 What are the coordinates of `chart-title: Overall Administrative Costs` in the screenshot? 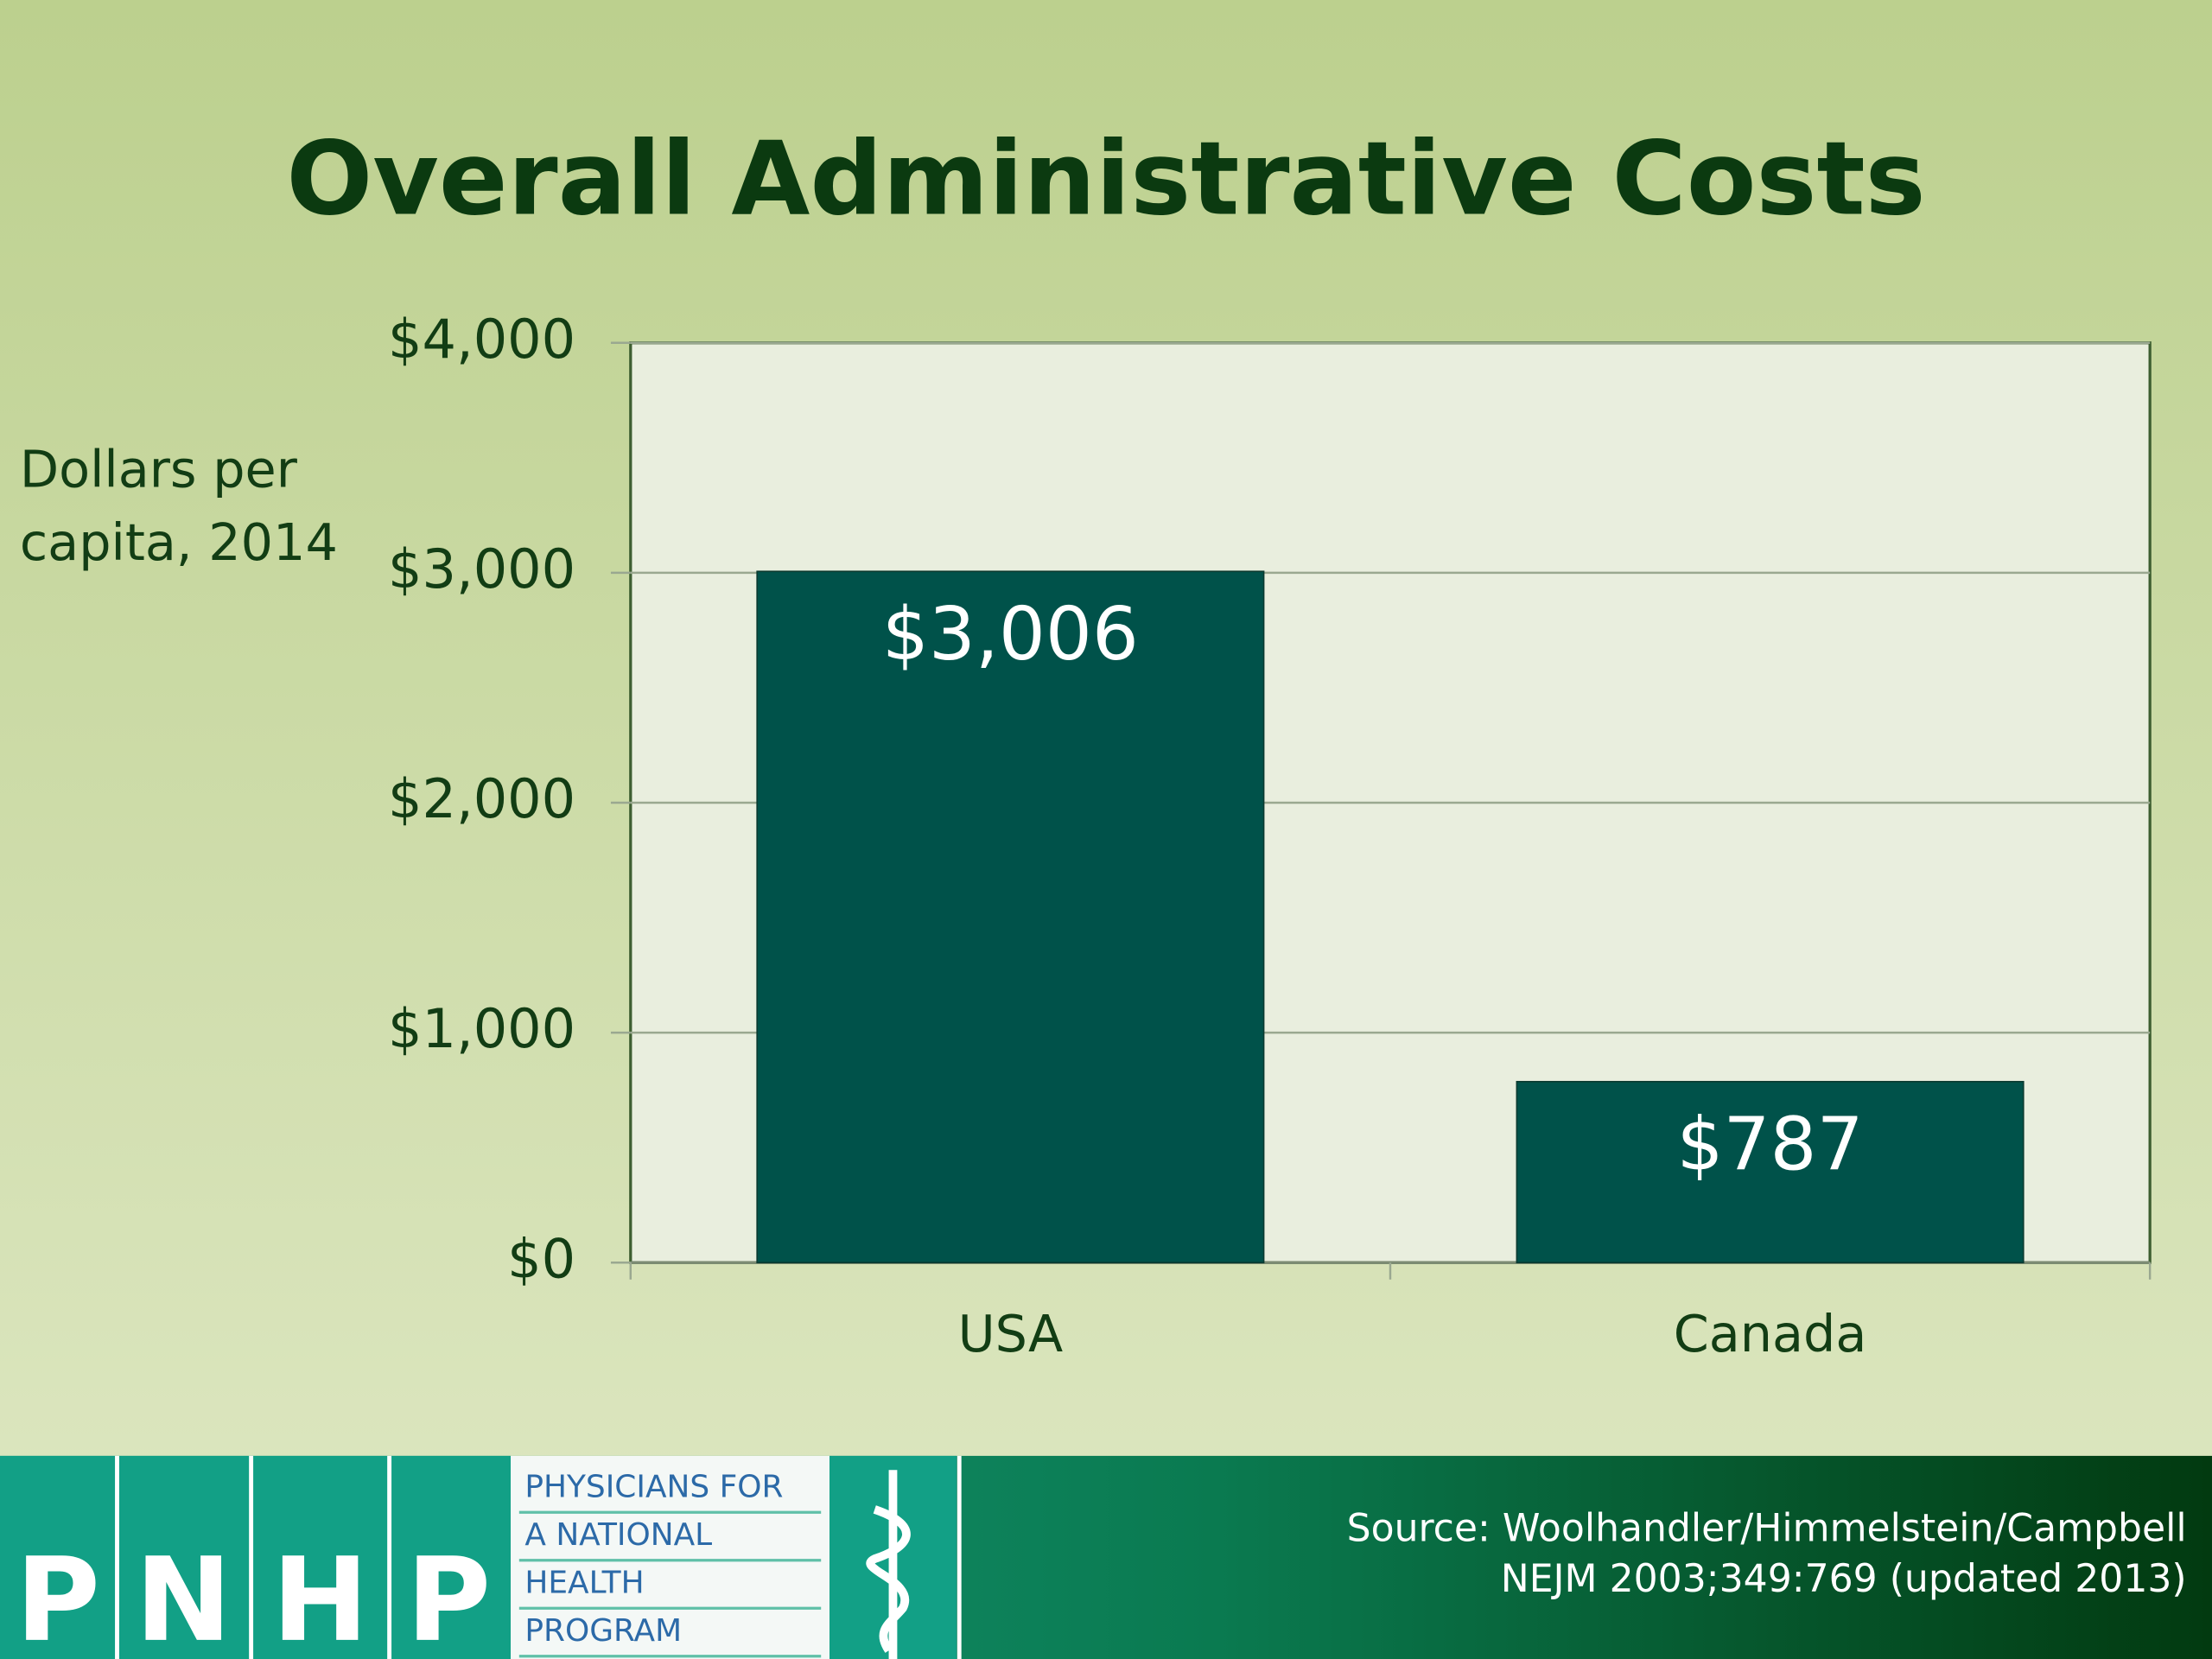 It's located at (1105, 179).